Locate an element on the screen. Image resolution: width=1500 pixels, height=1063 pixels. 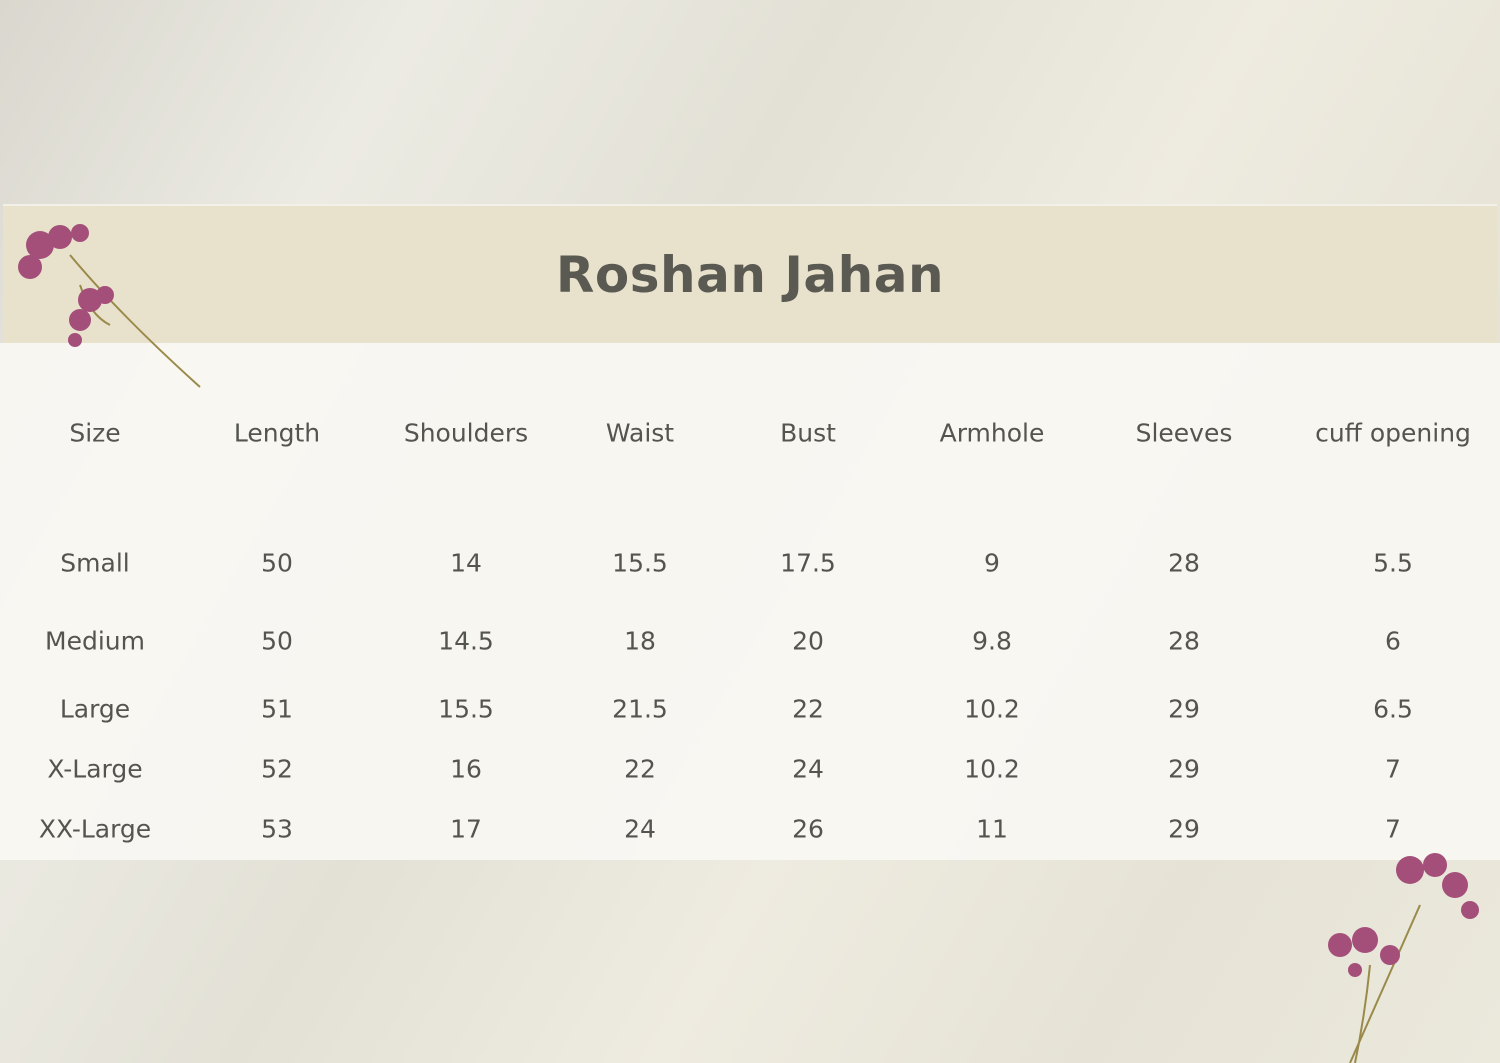
table-cell: 9 is located at coordinates (992, 563).